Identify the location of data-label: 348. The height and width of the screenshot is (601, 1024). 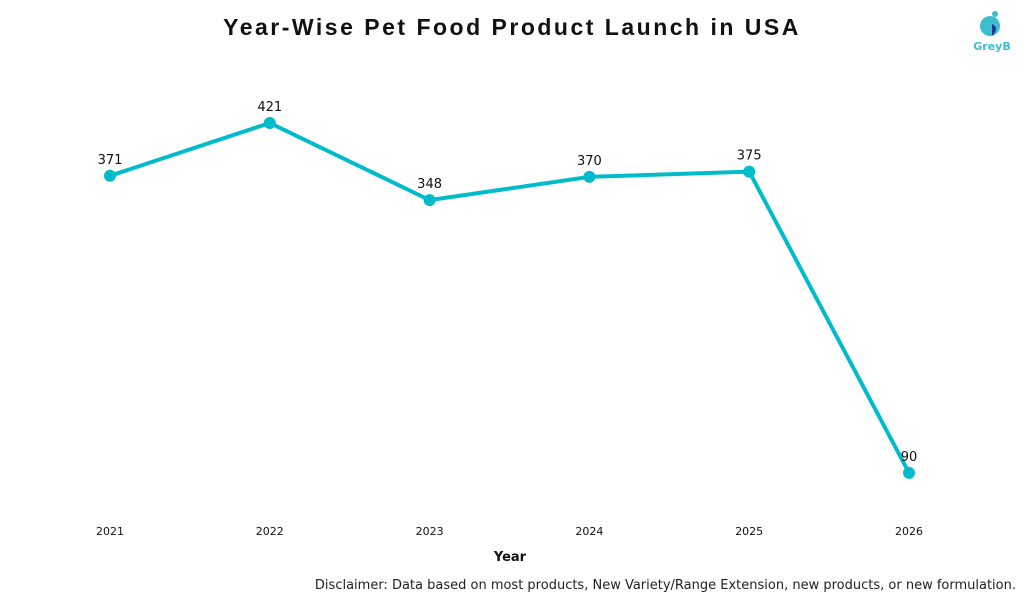
(429, 184).